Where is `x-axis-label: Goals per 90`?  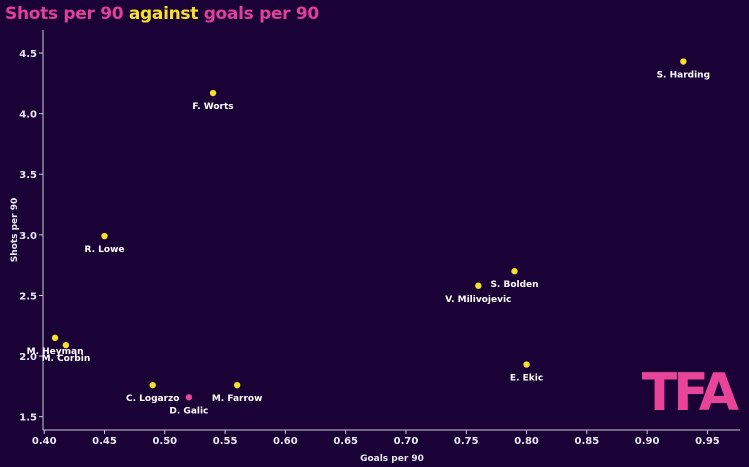
x-axis-label: Goals per 90 is located at coordinates (392, 459).